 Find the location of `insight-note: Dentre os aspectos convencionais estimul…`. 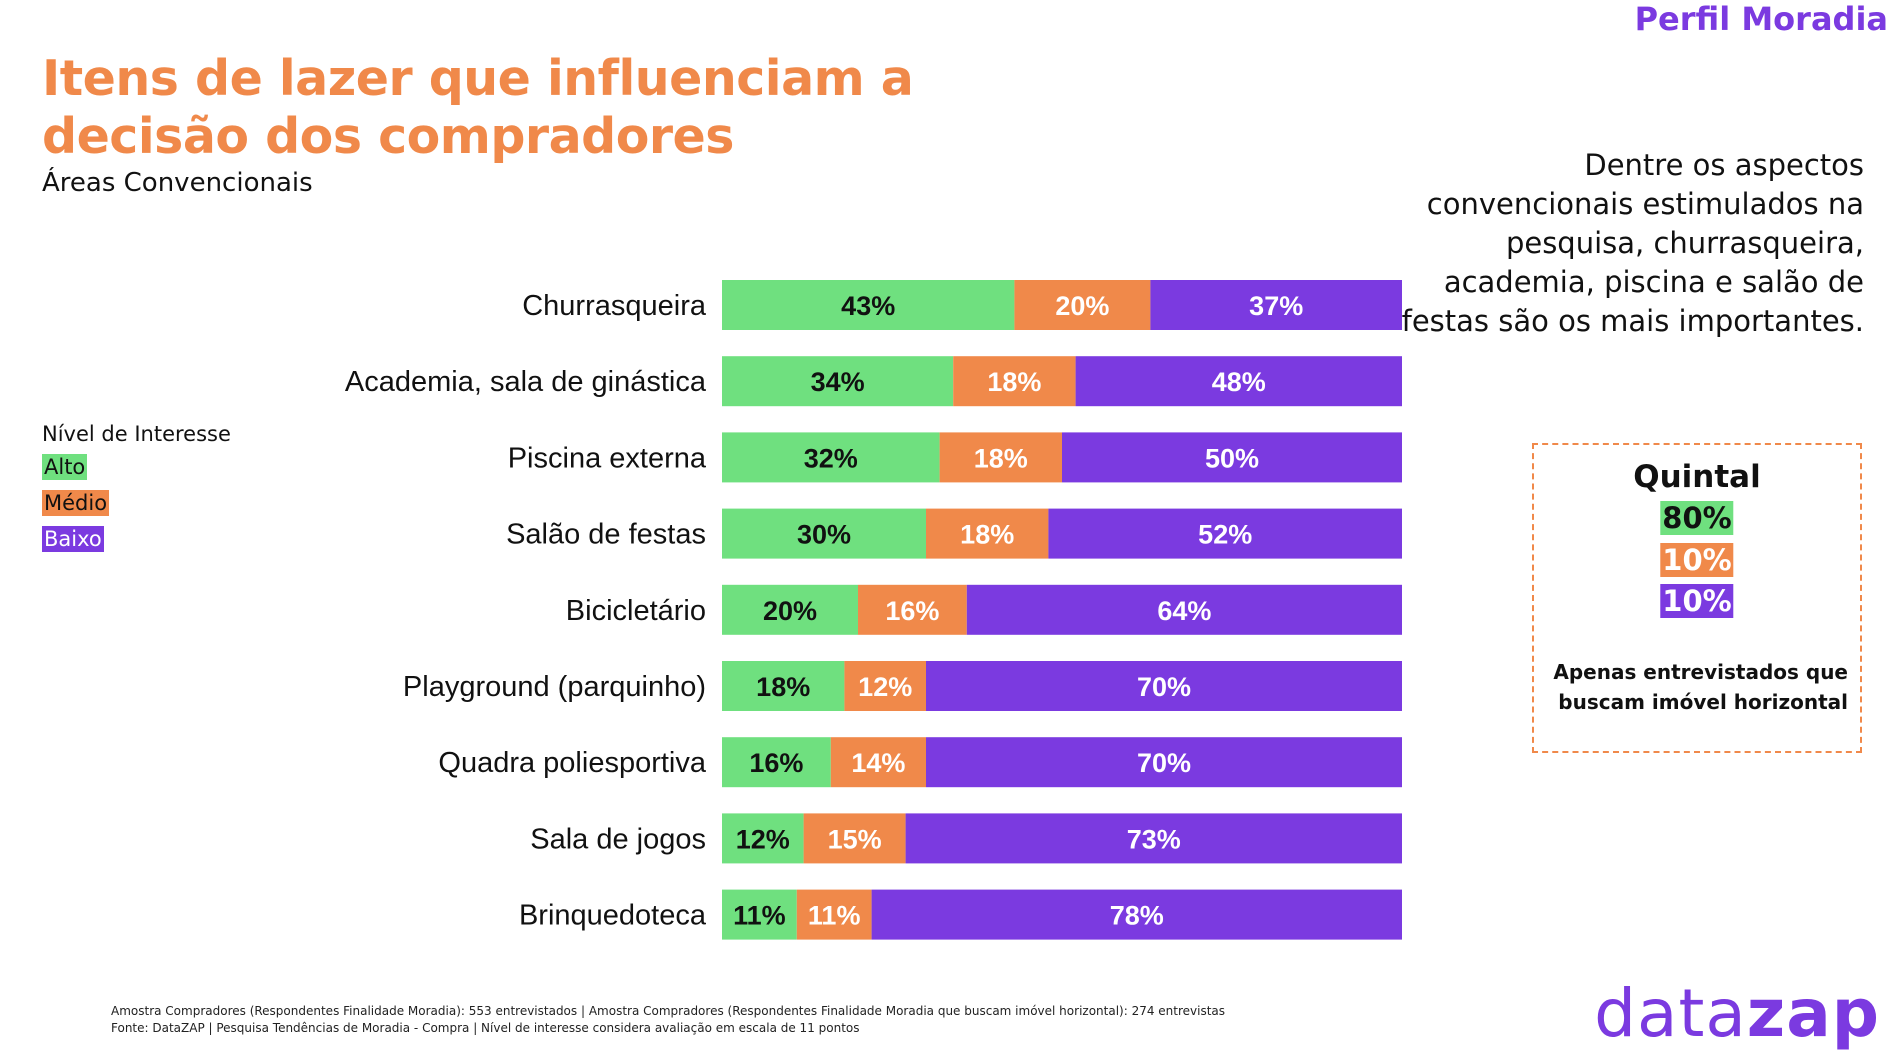

insight-note: Dentre os aspectos convencionais estimul… is located at coordinates (1632, 243).